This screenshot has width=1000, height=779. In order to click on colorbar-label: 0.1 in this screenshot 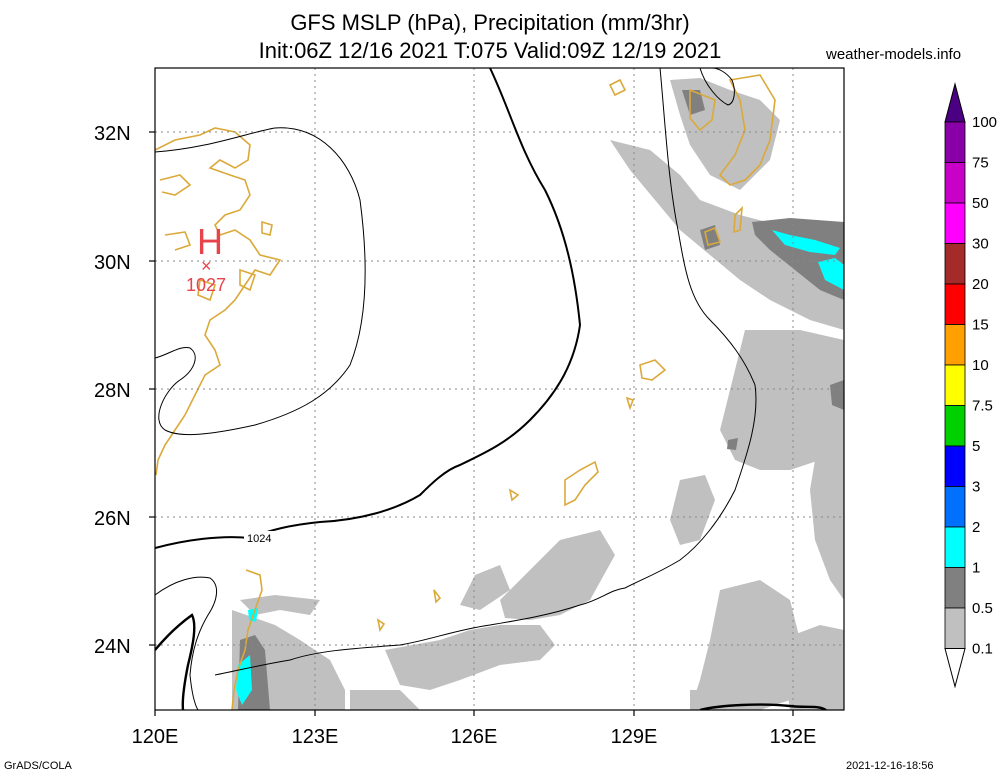, I will do `click(982, 649)`.